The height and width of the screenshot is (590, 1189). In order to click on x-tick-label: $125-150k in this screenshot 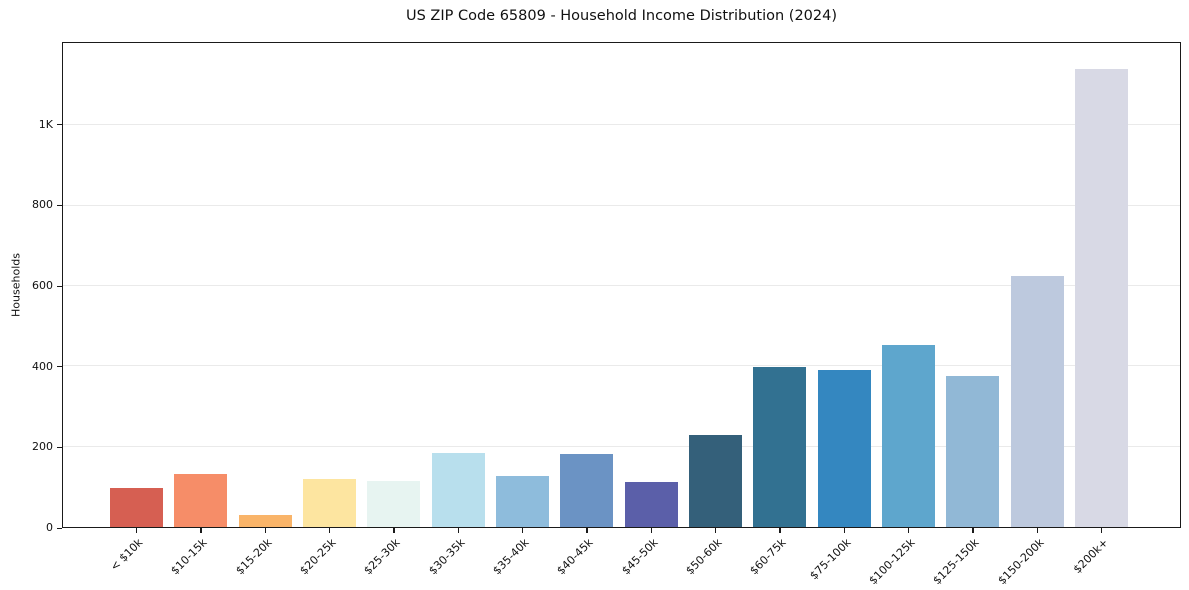, I will do `click(956, 562)`.